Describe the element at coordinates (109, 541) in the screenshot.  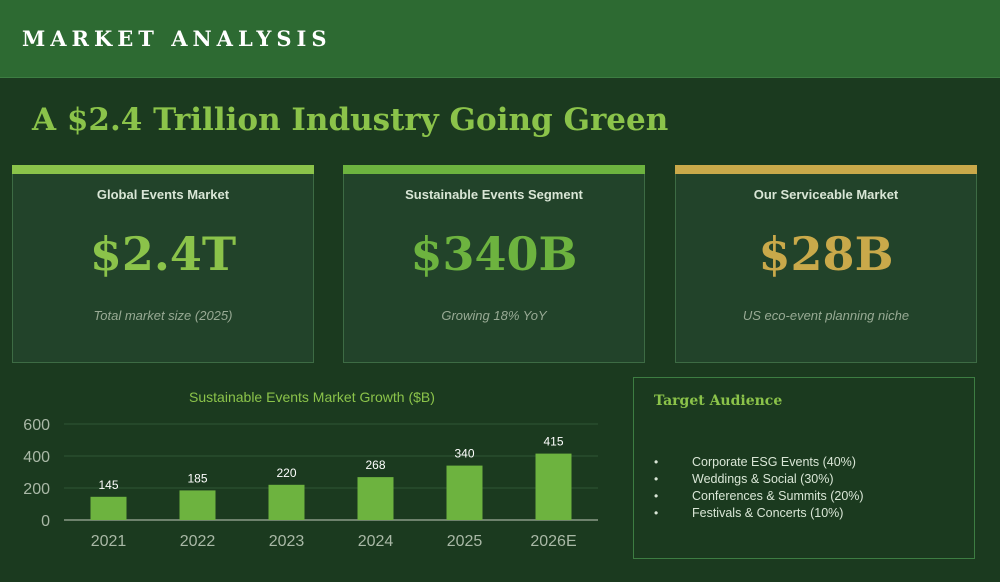
I see `x-tick-label: 2021` at that location.